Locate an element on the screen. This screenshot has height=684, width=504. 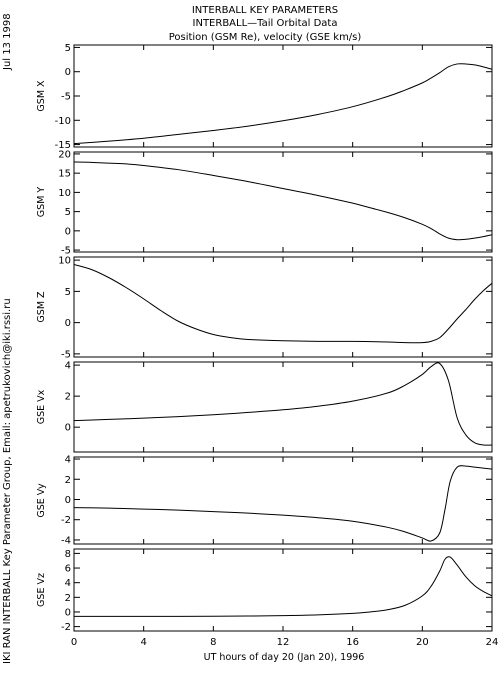
y-tick-label: 20 is located at coordinates (64, 154).